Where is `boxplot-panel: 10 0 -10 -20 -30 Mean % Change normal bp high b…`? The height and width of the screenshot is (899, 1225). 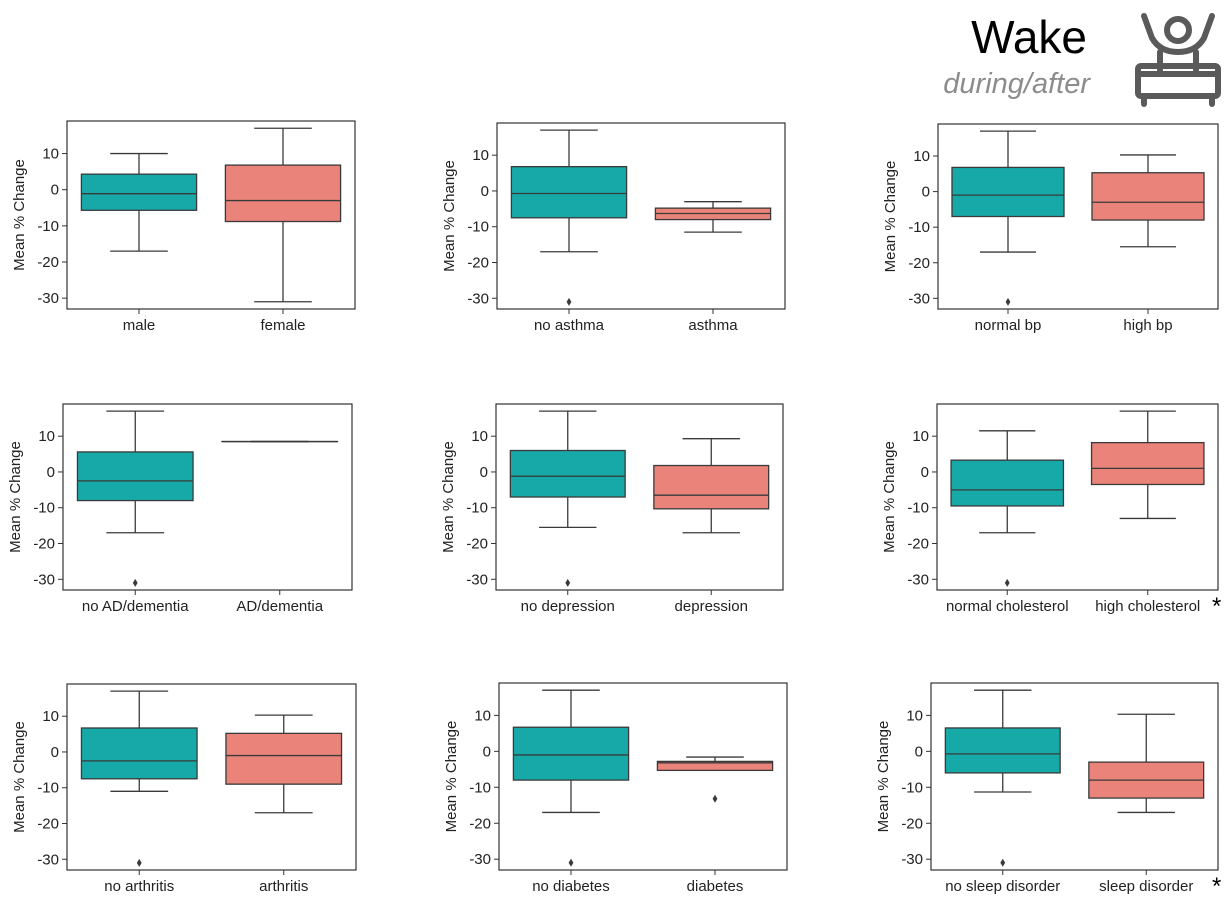 boxplot-panel: 10 0 -10 -20 -30 Mean % Change normal bp high b… is located at coordinates (1050, 228).